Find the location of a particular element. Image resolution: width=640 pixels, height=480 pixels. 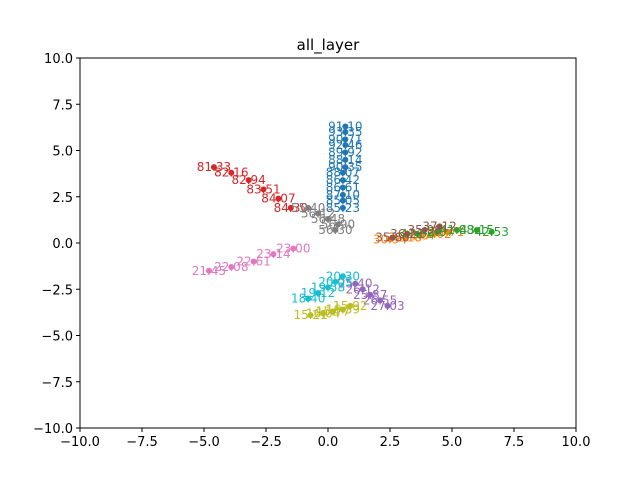

point-label: 42.07 is located at coordinates (437, 232).